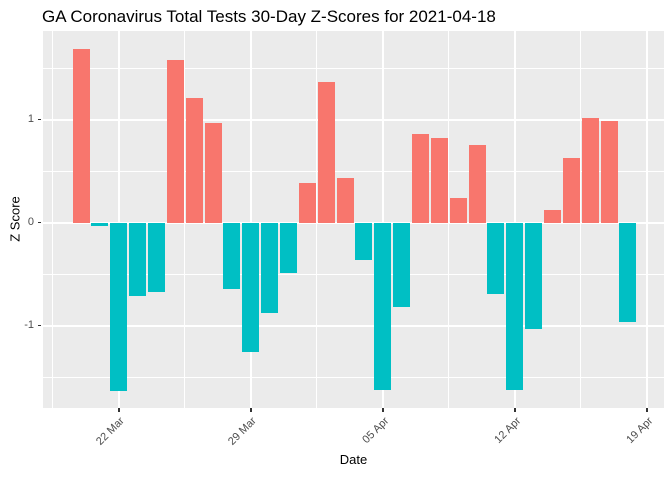 The height and width of the screenshot is (480, 672). What do you see at coordinates (30, 119) in the screenshot?
I see `y-tick-label: 1` at bounding box center [30, 119].